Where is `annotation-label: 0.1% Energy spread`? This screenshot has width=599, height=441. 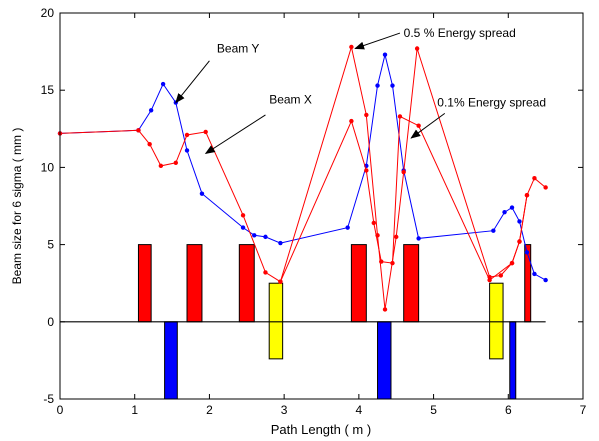
annotation-label: 0.1% Energy spread is located at coordinates (491, 103).